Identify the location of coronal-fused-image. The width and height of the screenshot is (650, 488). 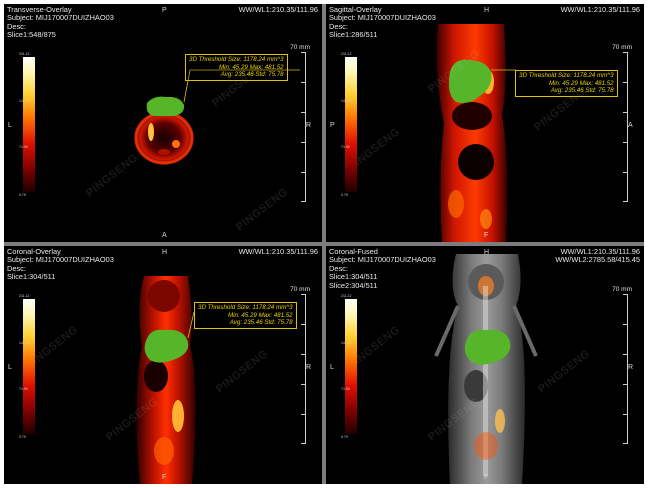
(486, 369).